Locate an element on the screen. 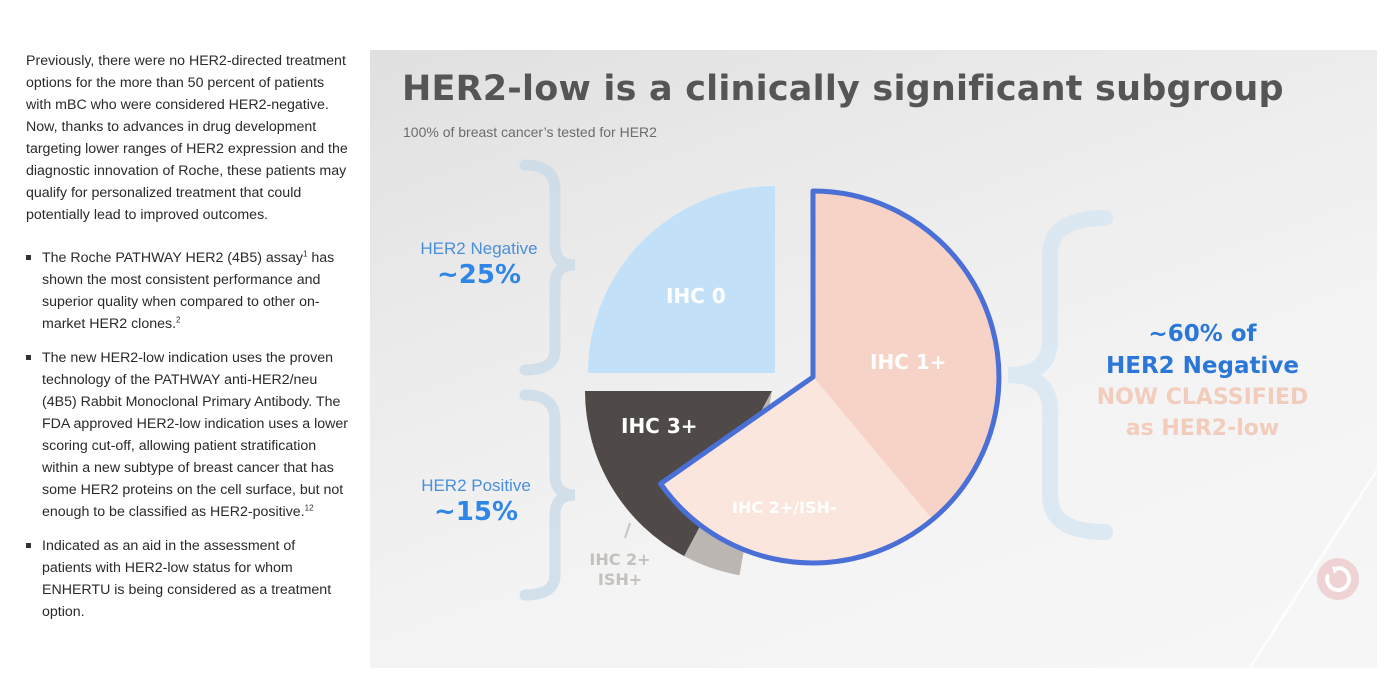 The width and height of the screenshot is (1397, 688). slice-label-ihc3: IHC 3+ is located at coordinates (659, 426).